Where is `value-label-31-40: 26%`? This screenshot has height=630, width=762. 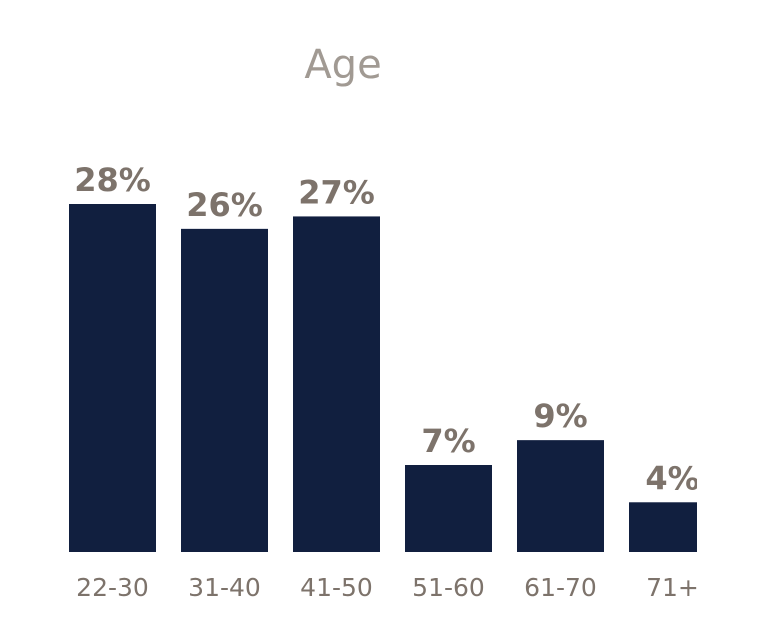
value-label-31-40: 26% is located at coordinates (224, 205).